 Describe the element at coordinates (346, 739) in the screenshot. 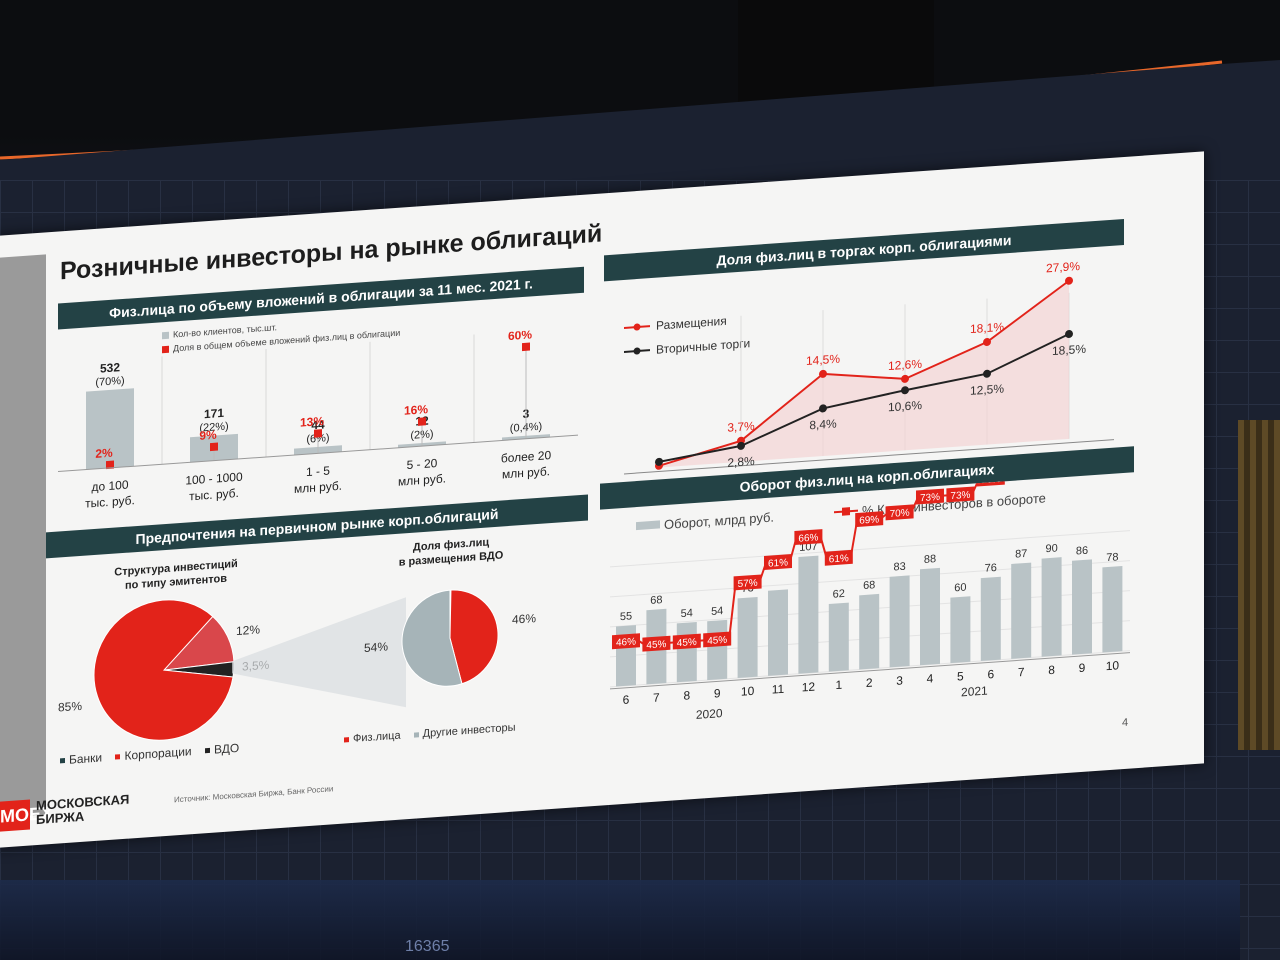

I see `legend-dot-individuals` at that location.